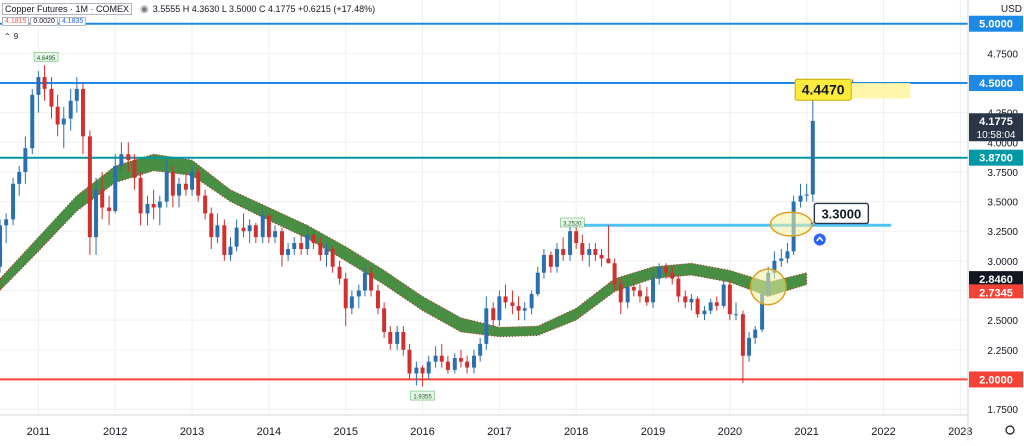  What do you see at coordinates (996, 25) in the screenshot?
I see `level-price-tag-label: 5.0000` at bounding box center [996, 25].